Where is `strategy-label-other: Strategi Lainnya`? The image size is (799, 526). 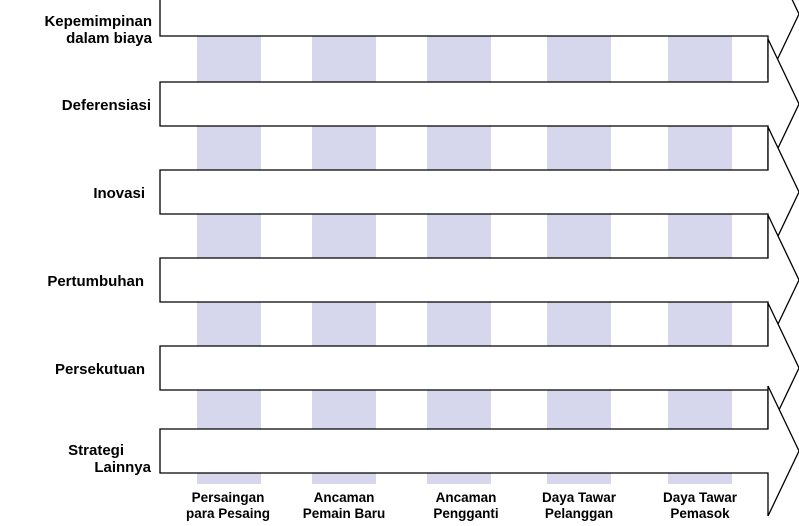 strategy-label-other: Strategi Lainnya is located at coordinates (109, 459).